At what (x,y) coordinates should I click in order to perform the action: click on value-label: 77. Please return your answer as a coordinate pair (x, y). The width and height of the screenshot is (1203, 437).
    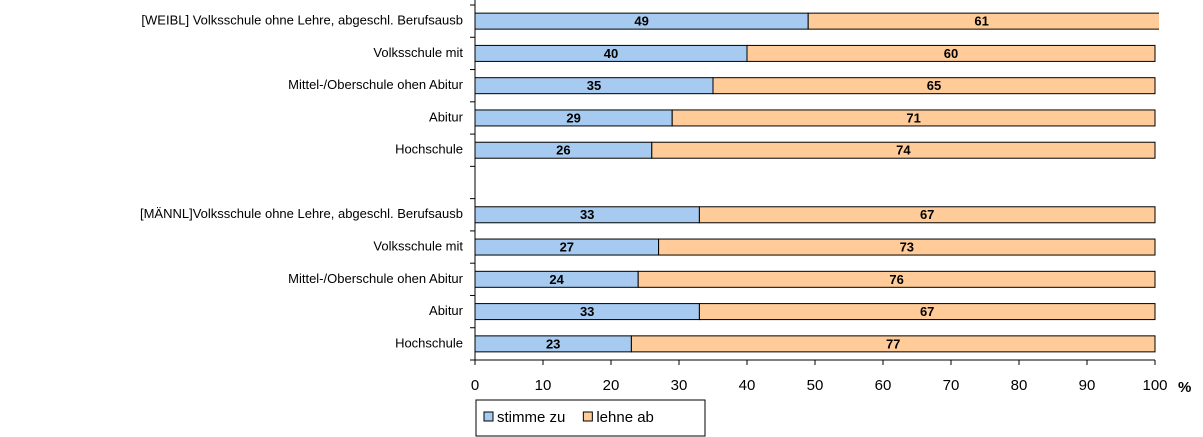
    Looking at the image, I should click on (893, 343).